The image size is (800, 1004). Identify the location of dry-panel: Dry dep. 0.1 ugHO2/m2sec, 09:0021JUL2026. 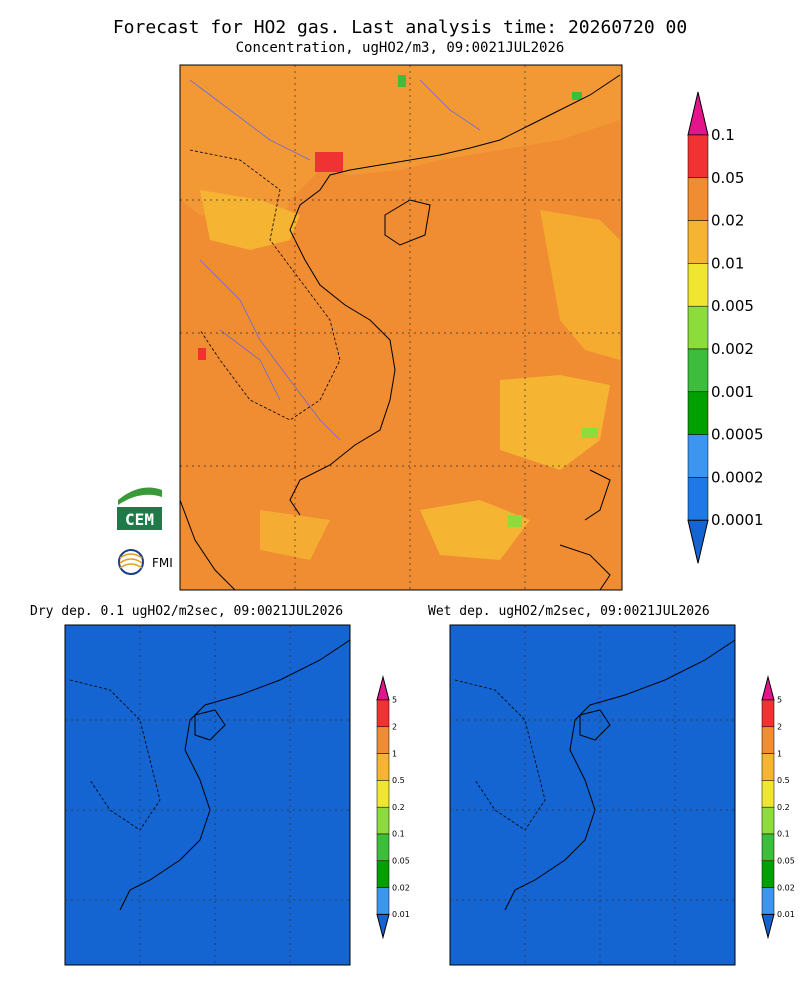
(190, 785).